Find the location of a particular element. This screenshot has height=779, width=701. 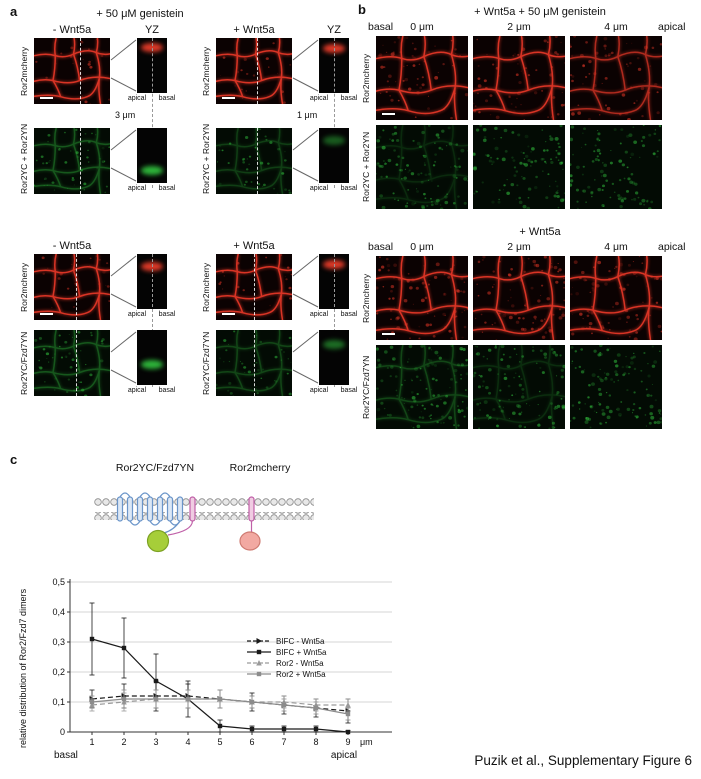

panel-a-label: a is located at coordinates (14, 11).